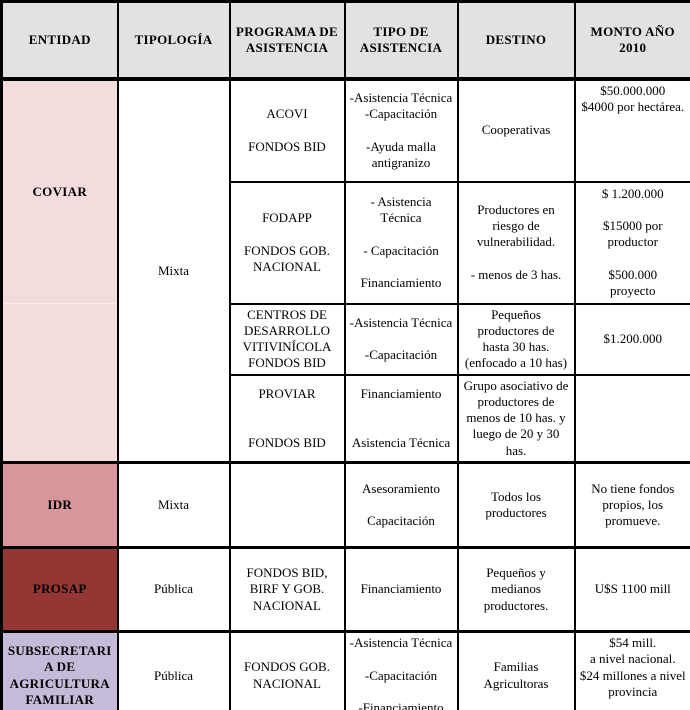 The image size is (690, 710). Describe the element at coordinates (173, 270) in the screenshot. I see `tipologia-cell-coviar: Mixta` at that location.